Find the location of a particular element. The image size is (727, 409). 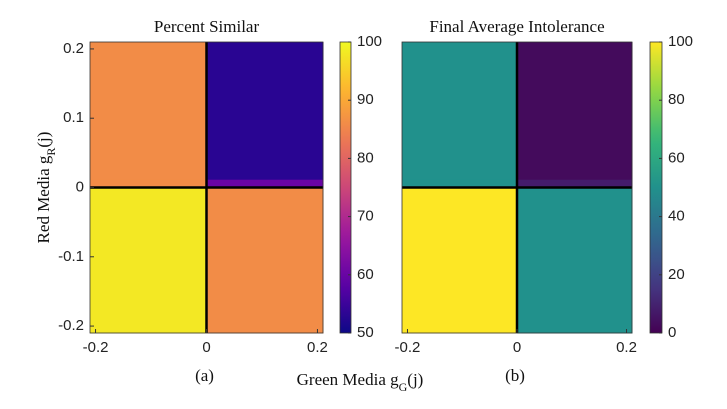

y-axis-label: Red Media gR(j) is located at coordinates (46, 188).